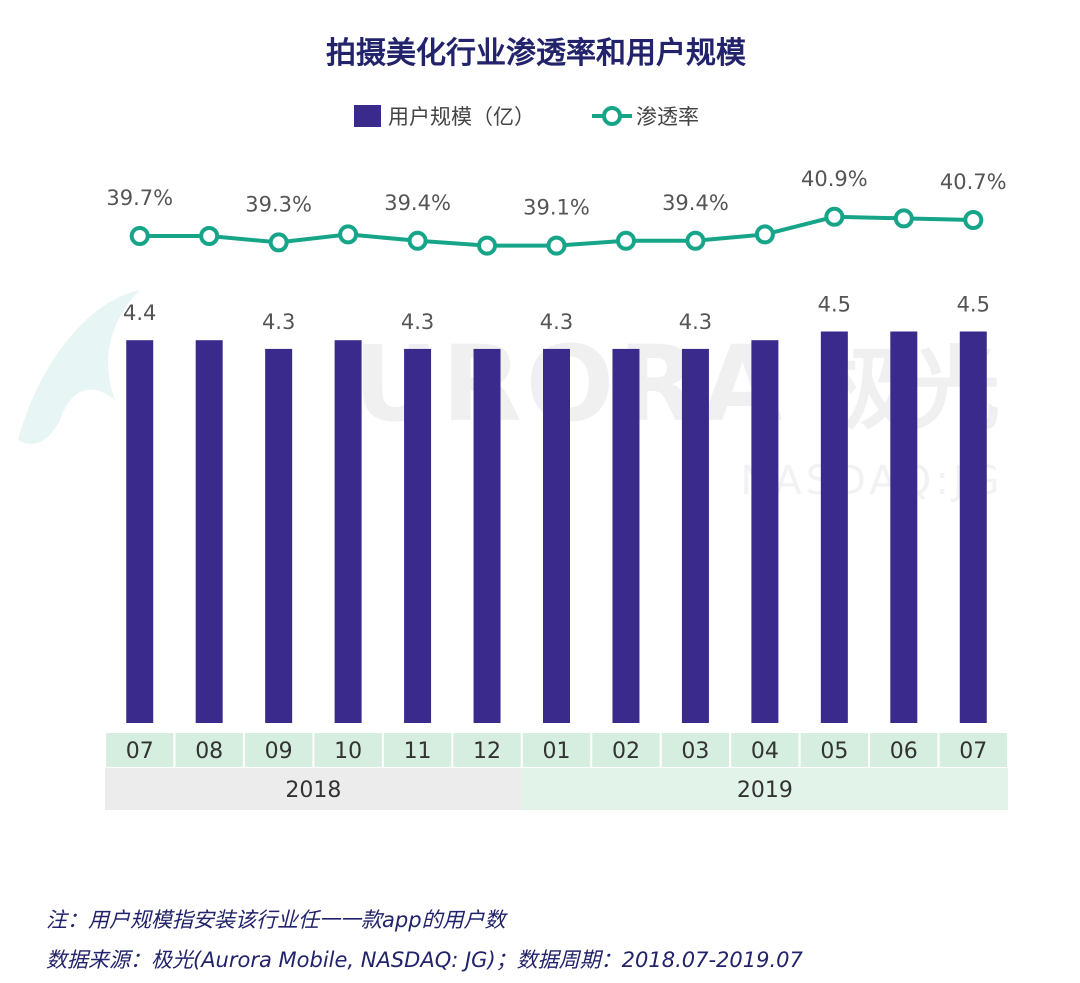 This screenshot has width=1080, height=983. Describe the element at coordinates (79, 367) in the screenshot. I see `aurora-logo-icon` at that location.